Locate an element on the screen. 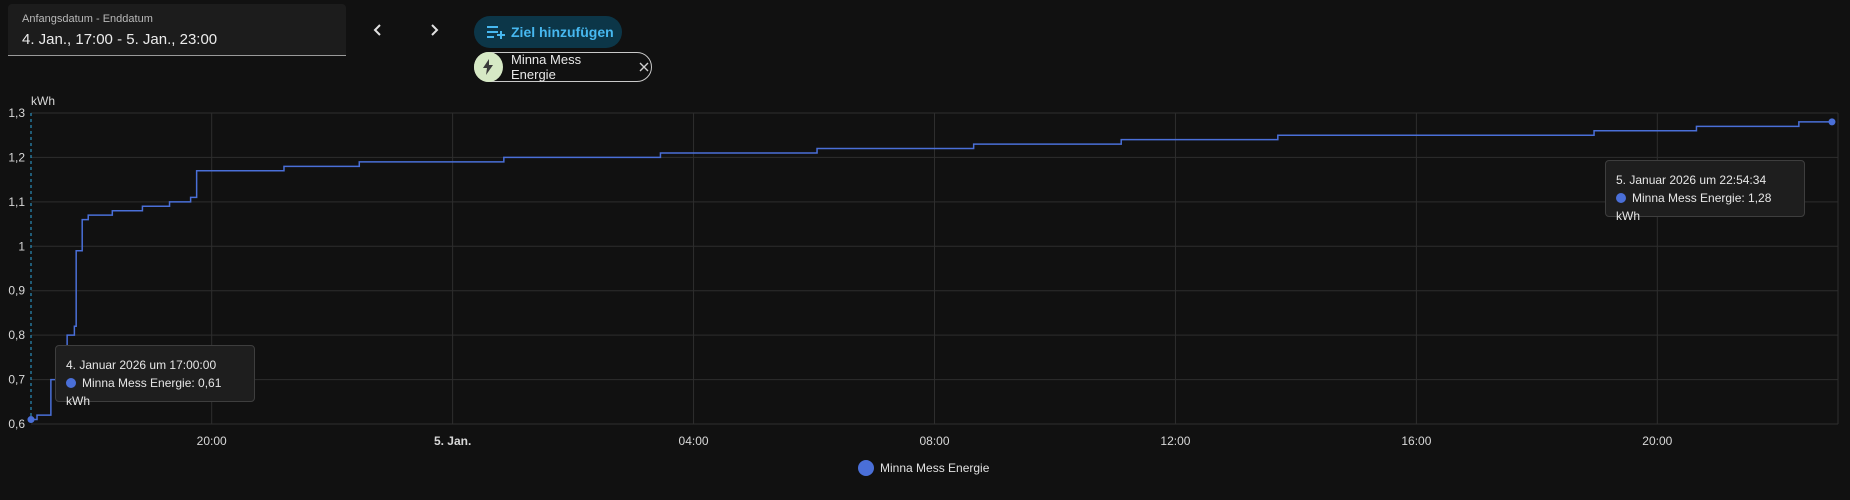  next-period-button is located at coordinates (434, 30).